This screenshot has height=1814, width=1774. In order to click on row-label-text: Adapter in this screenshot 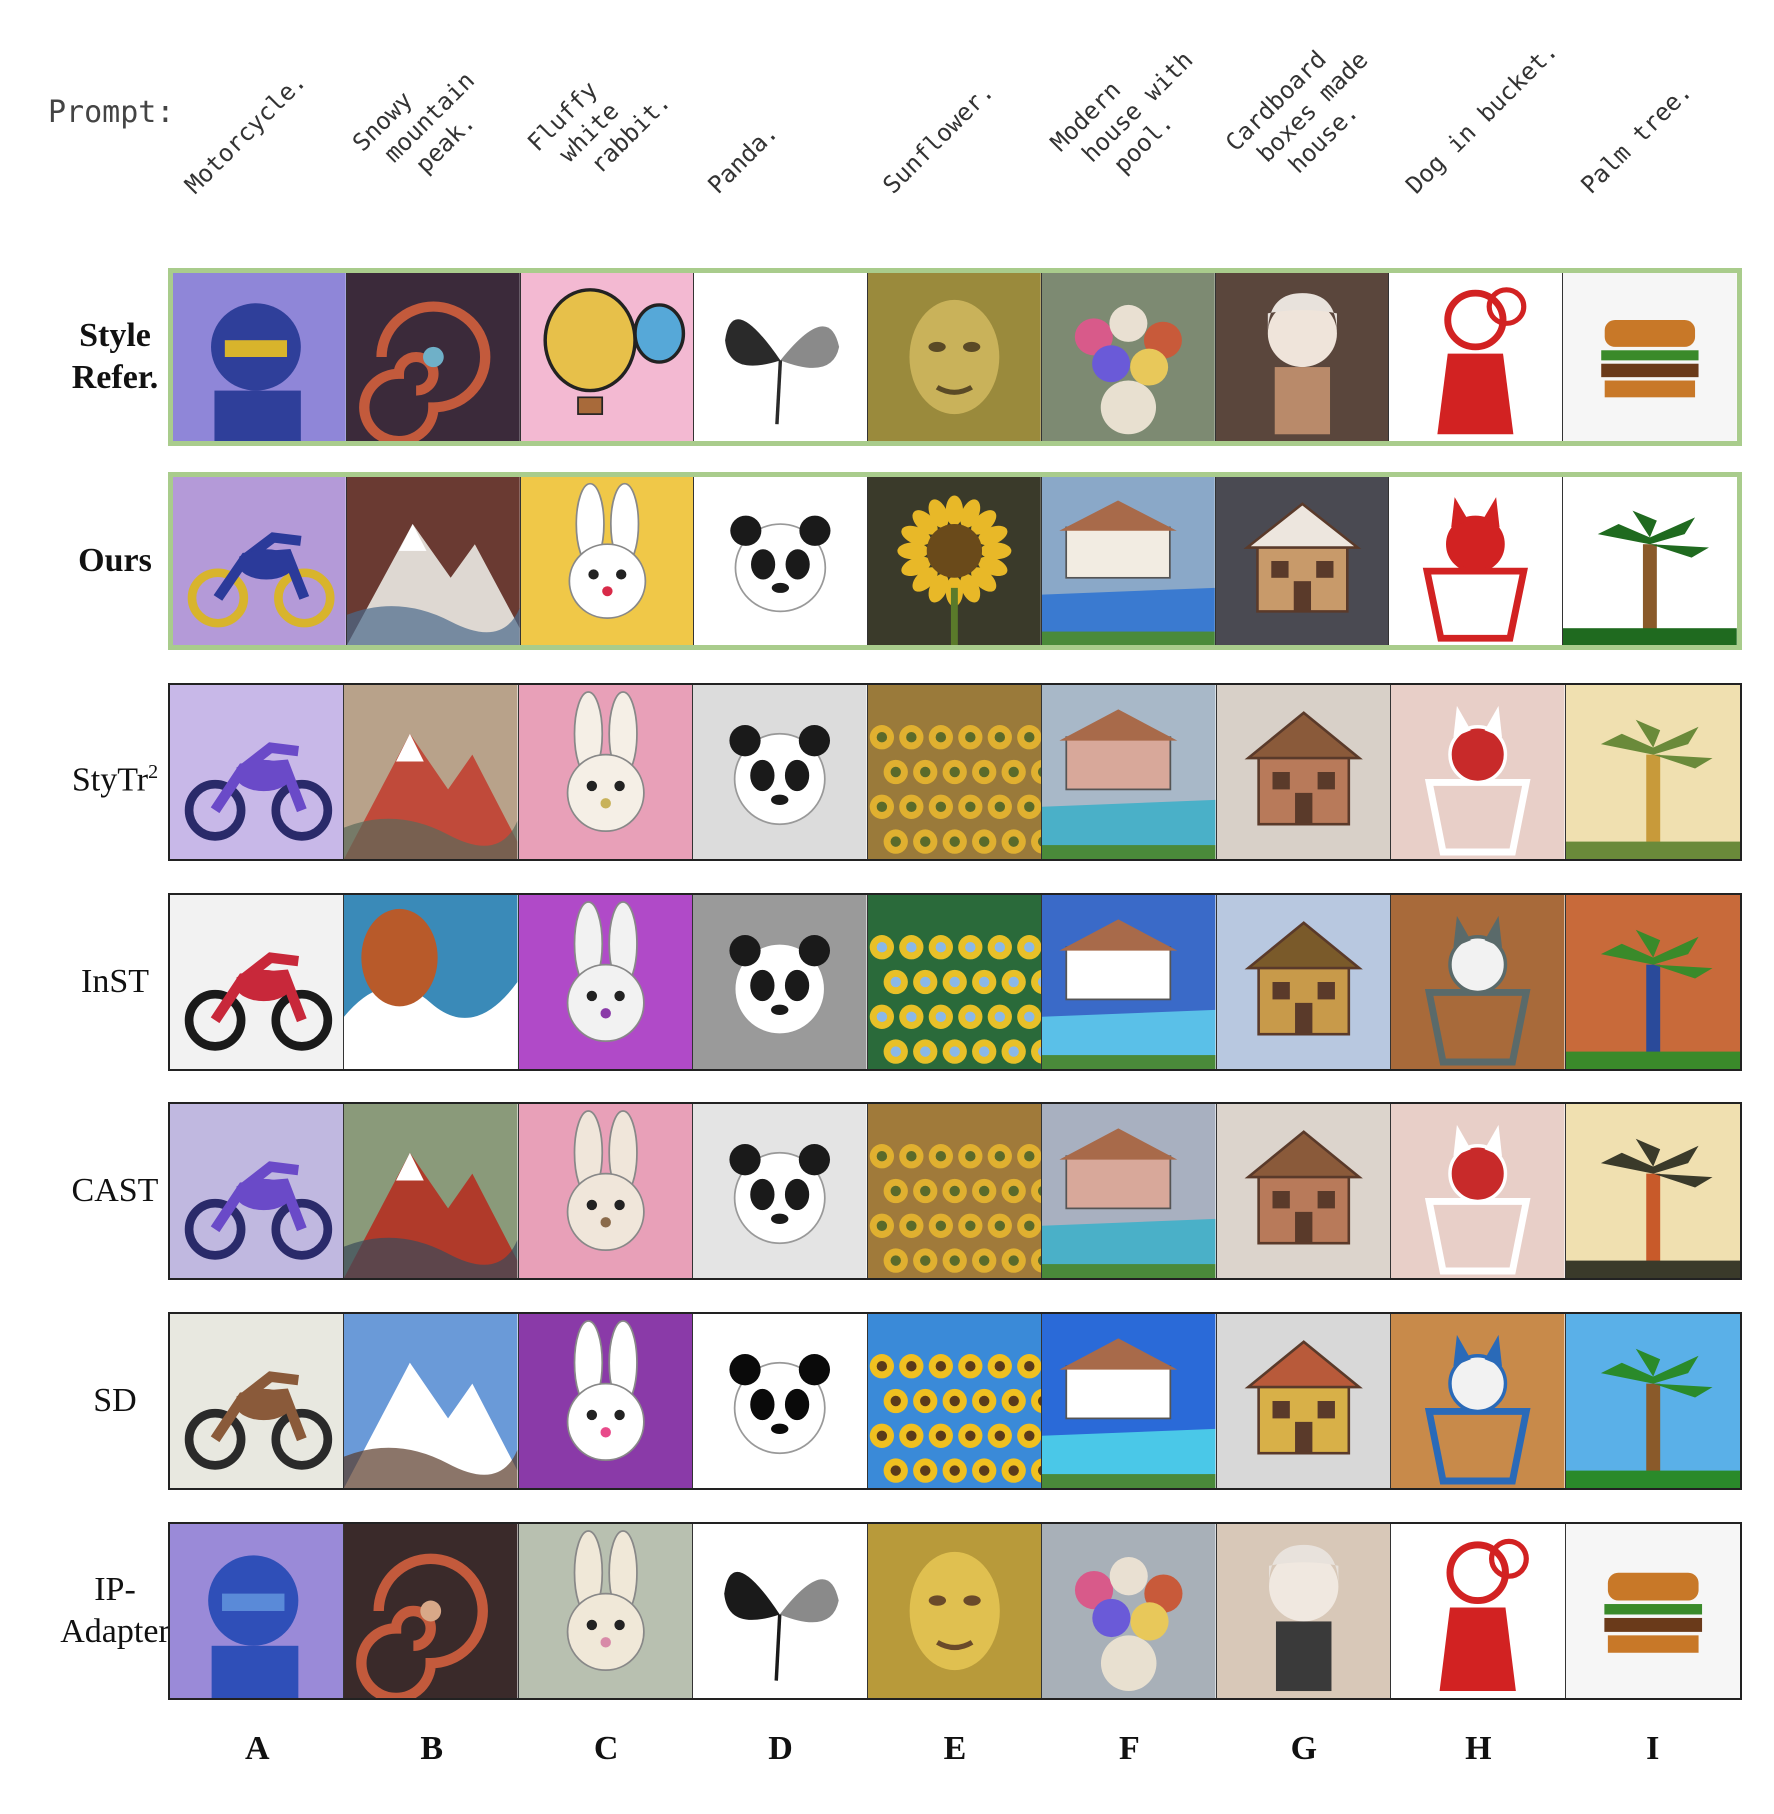, I will do `click(115, 1631)`.